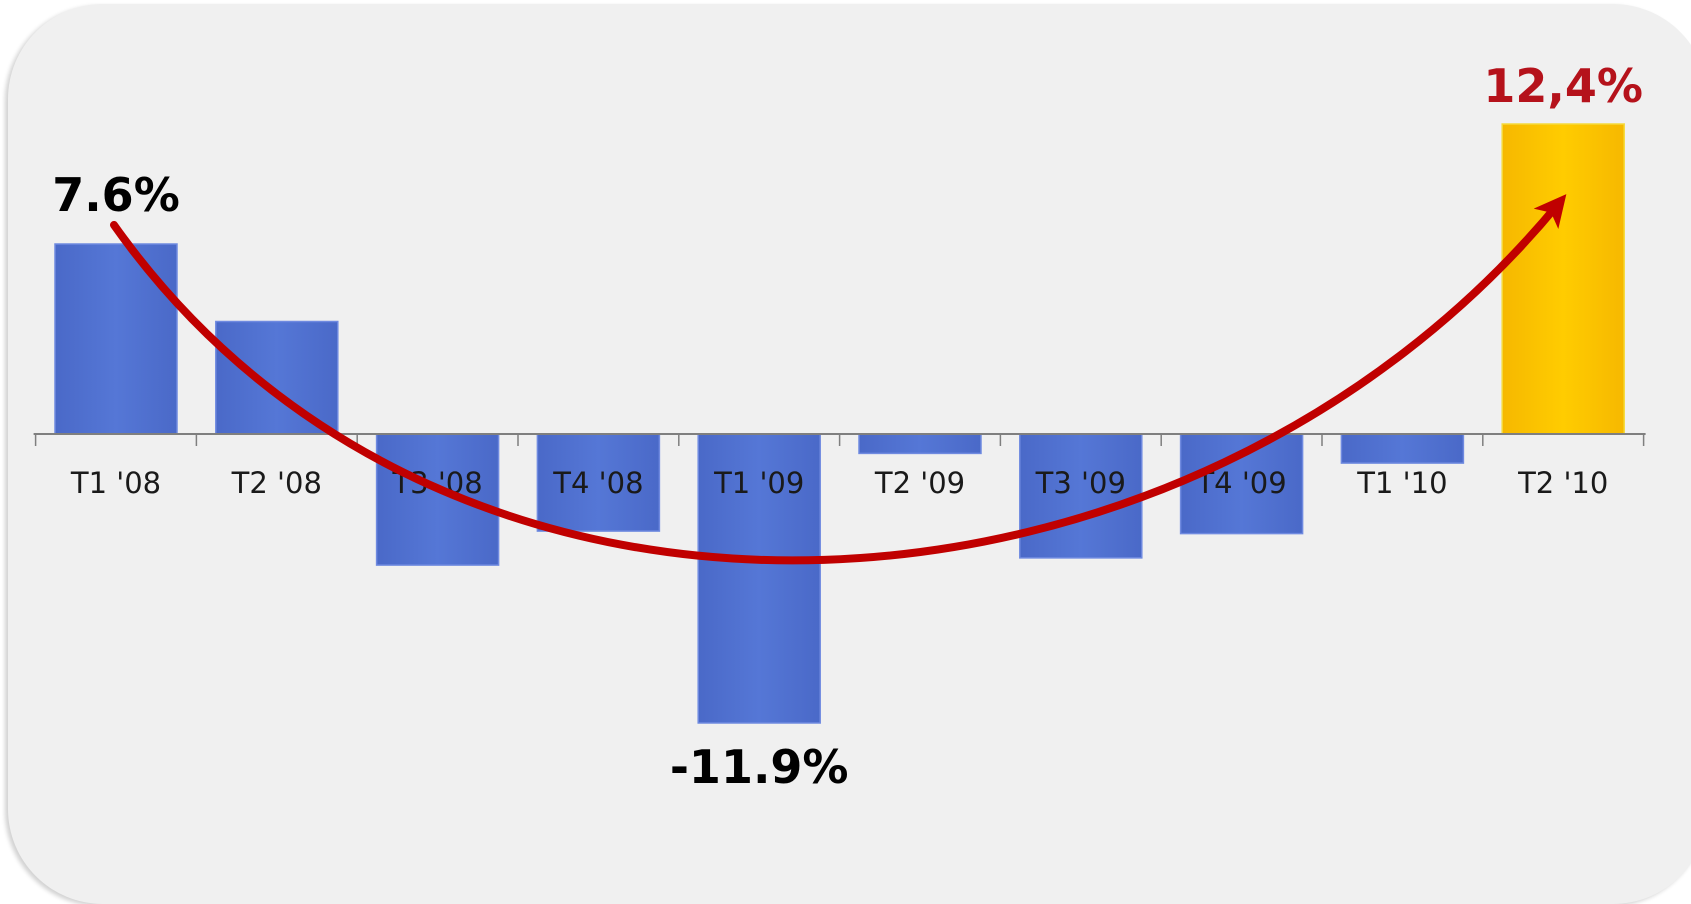  I want to click on tick-label: T2 '09, so click(919, 483).